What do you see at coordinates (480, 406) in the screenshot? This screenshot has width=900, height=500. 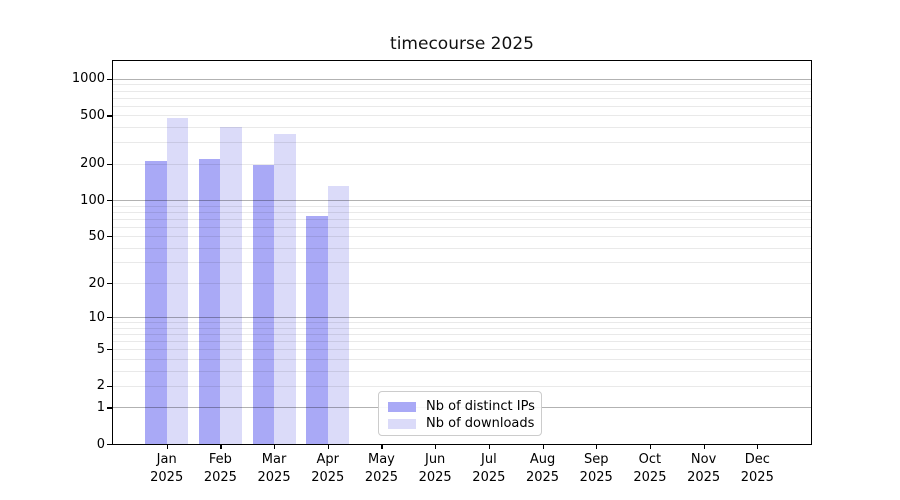 I see `legend-label-distinct-ips: Nb of distinct IPs` at bounding box center [480, 406].